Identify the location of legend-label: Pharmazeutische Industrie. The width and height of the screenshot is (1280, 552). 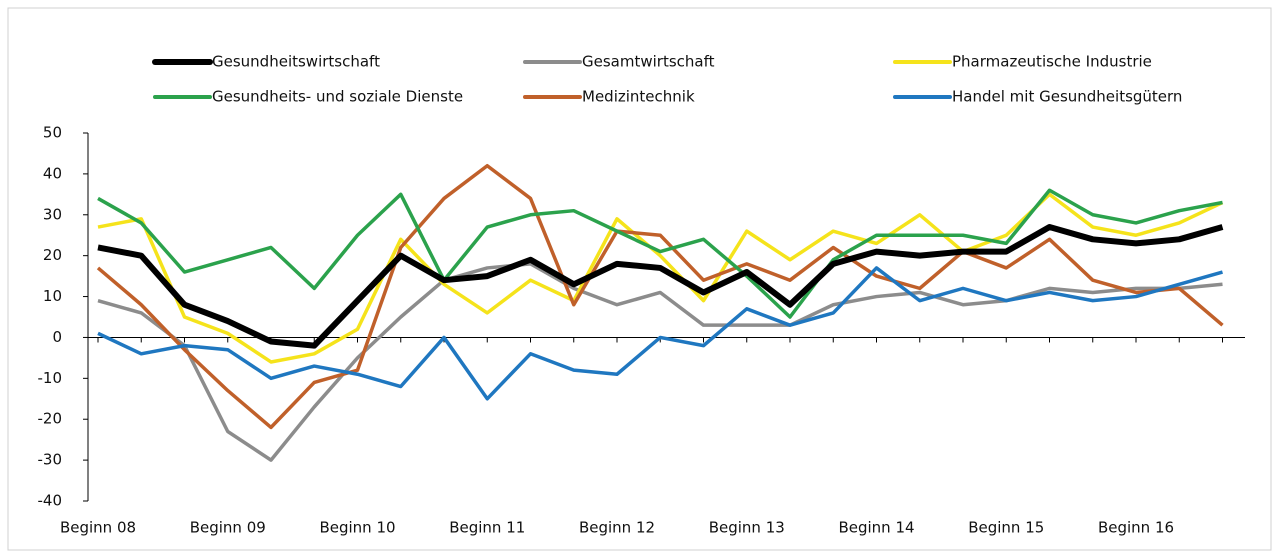
(1052, 62).